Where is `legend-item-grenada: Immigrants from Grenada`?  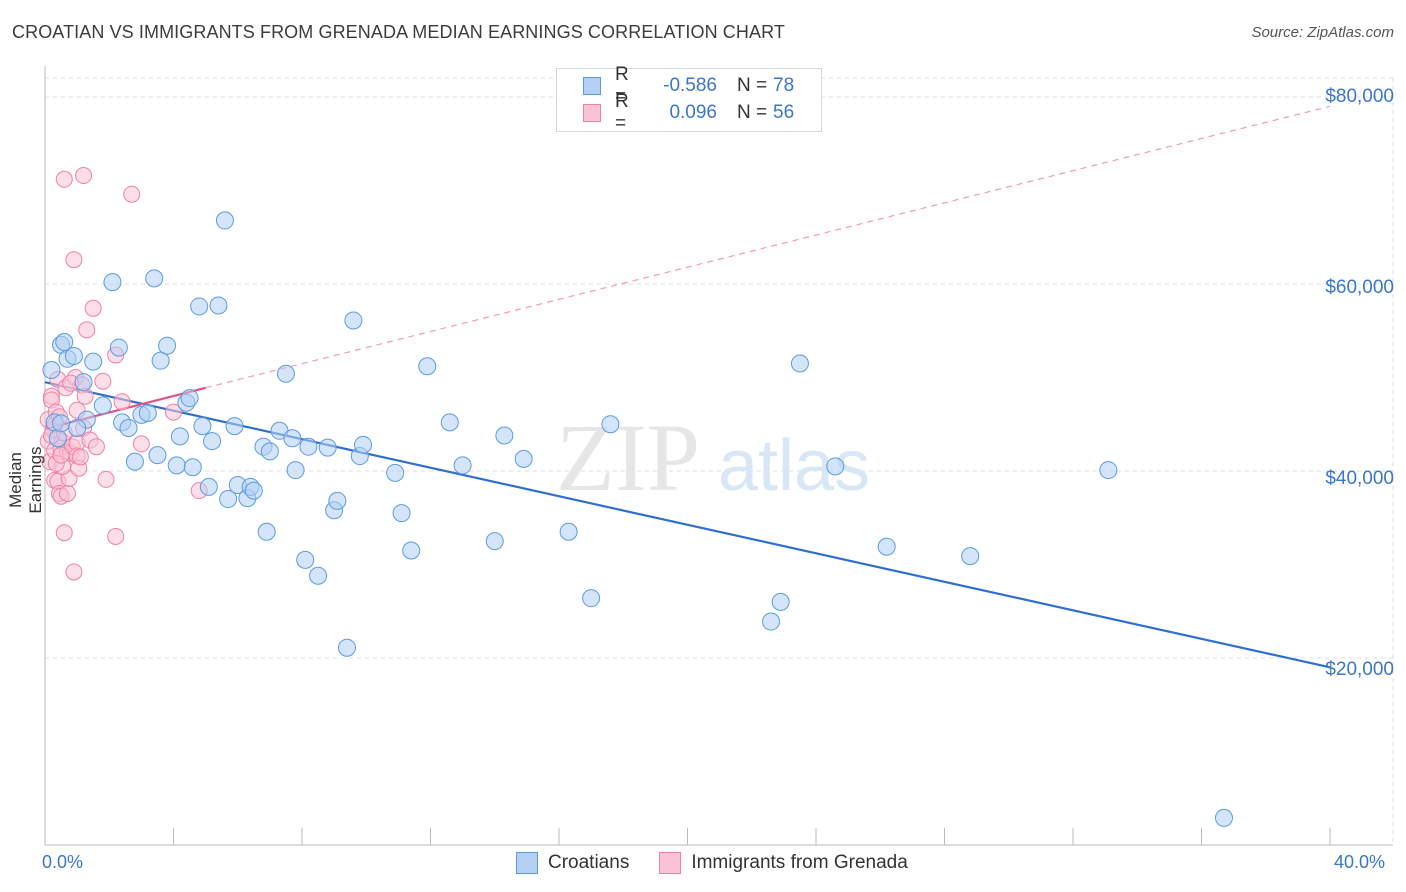
legend-item-grenada: Immigrants from Grenada is located at coordinates (783, 863).